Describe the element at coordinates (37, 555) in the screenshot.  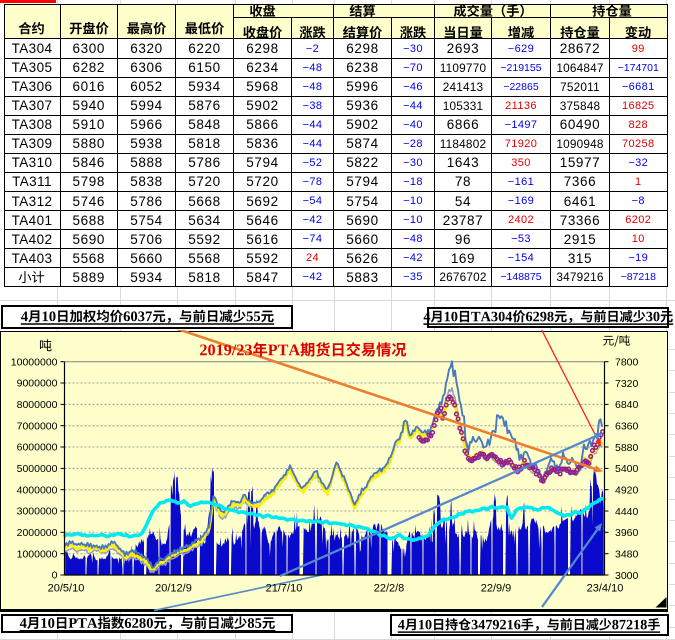
I see `svg-text: 1000000` at that location.